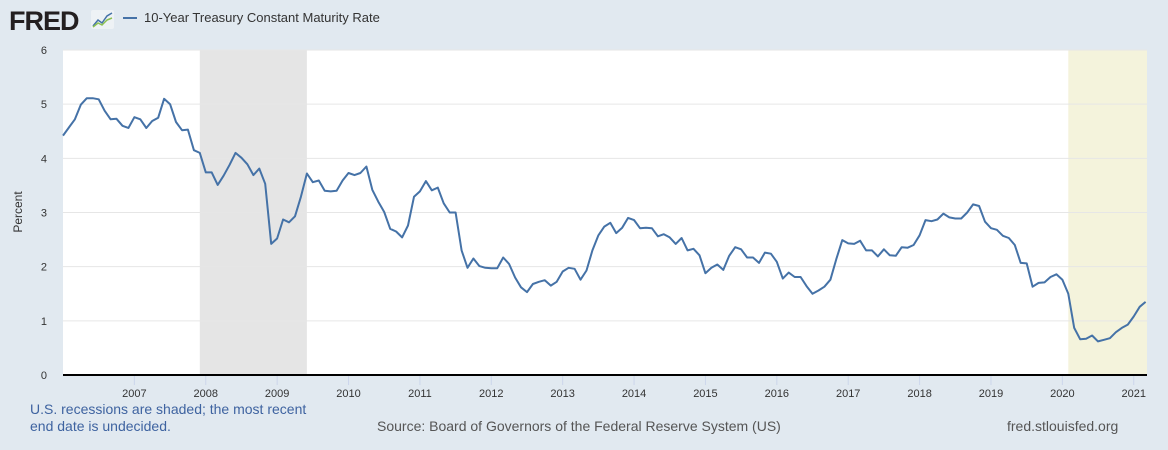 Image resolution: width=1168 pixels, height=450 pixels. I want to click on x-tick-label: 2013, so click(562, 394).